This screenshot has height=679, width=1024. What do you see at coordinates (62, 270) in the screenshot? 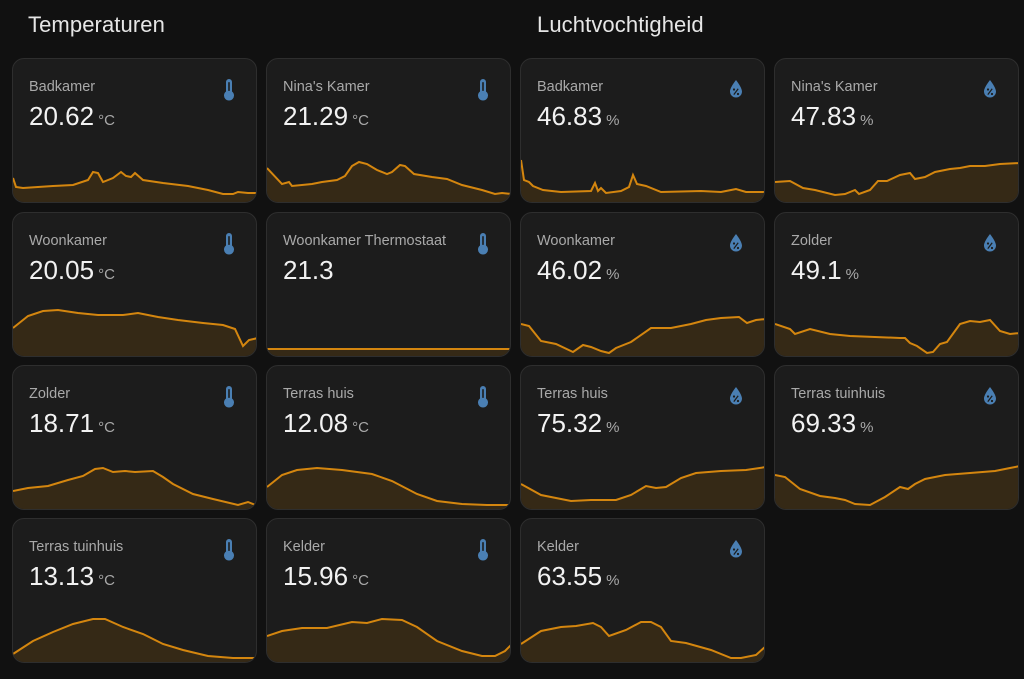
I see `sensor-value: 20.05` at bounding box center [62, 270].